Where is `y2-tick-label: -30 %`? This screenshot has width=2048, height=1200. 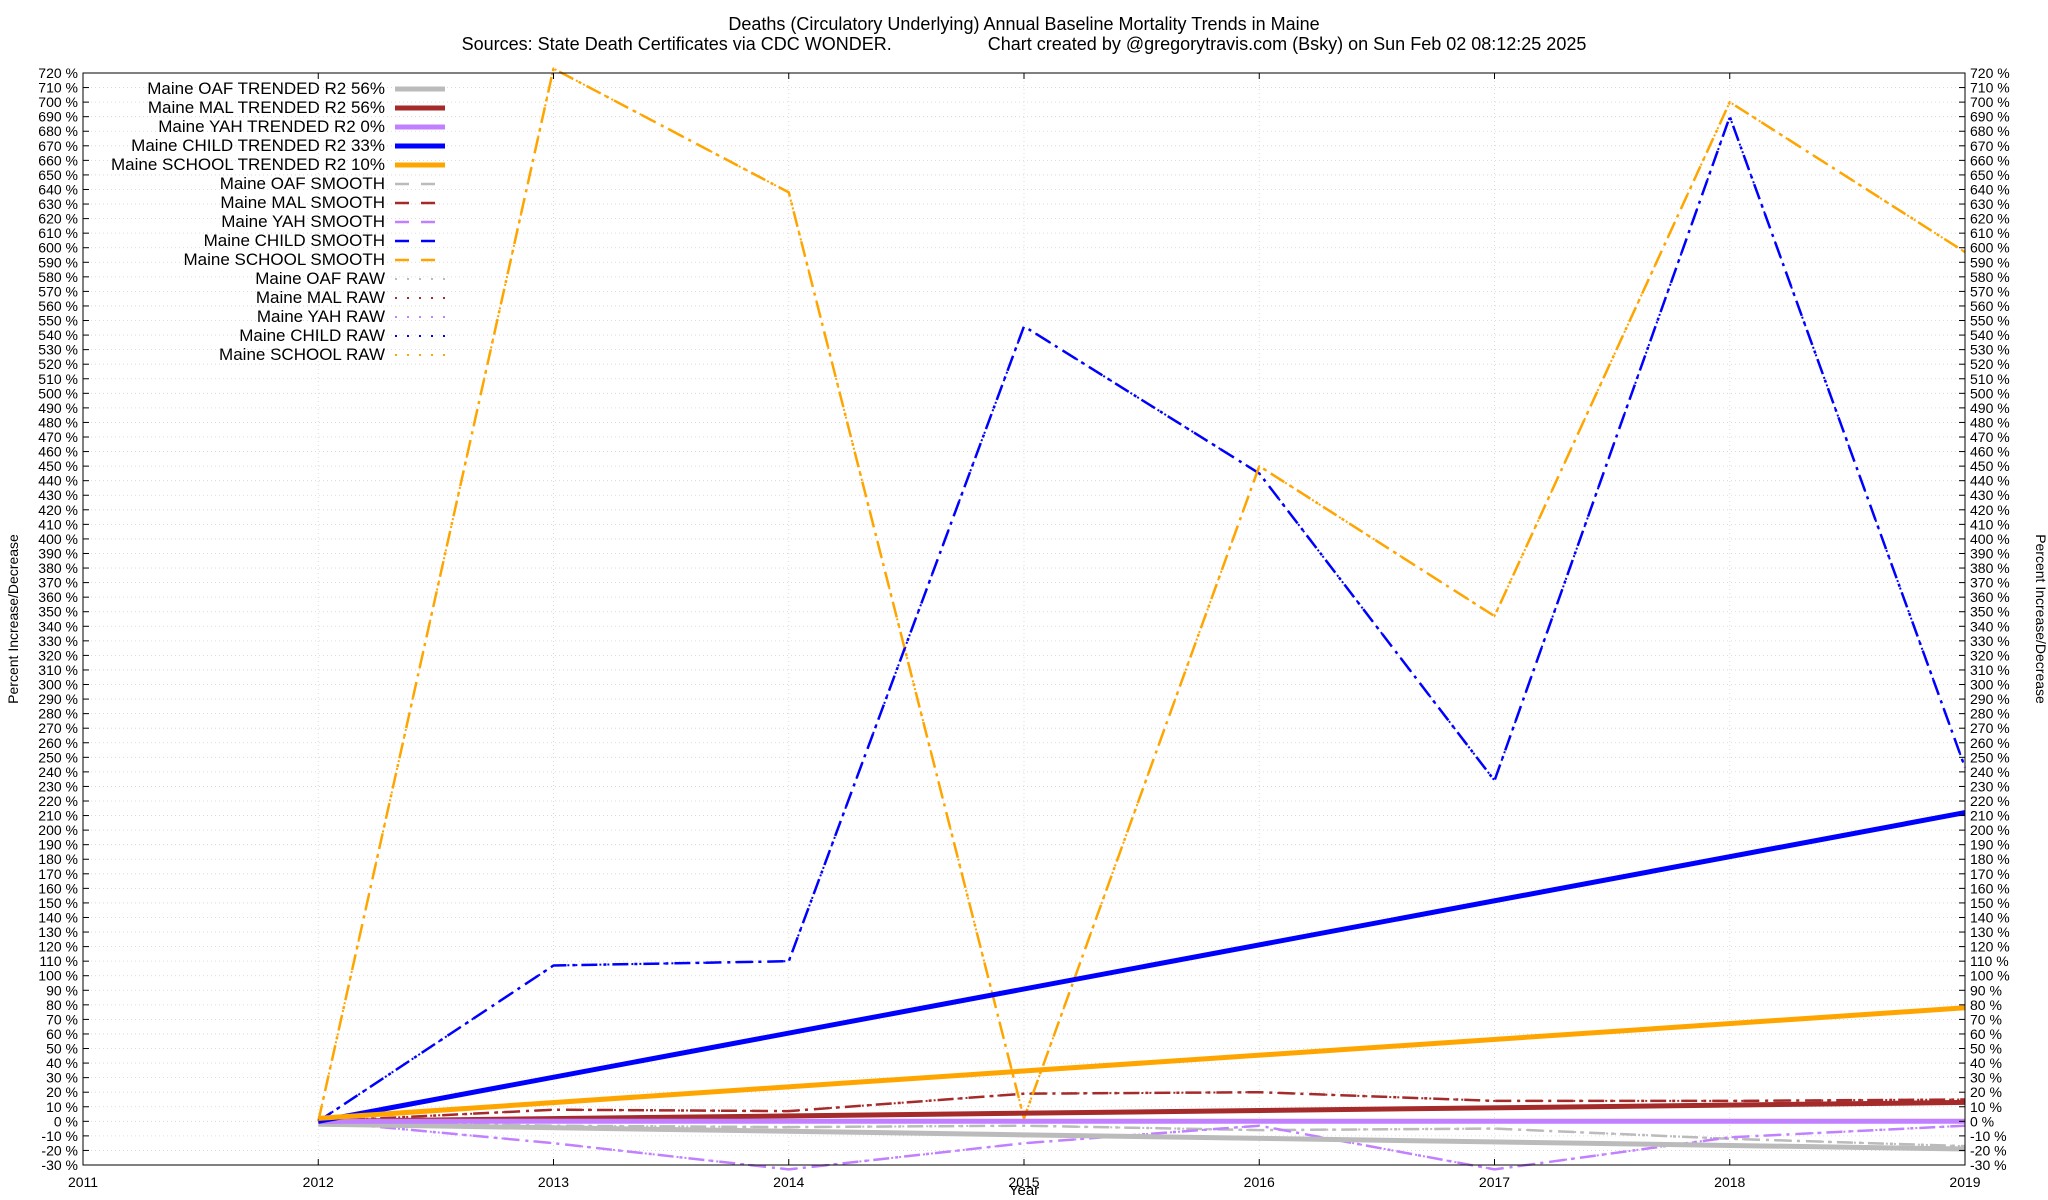
y2-tick-label: -30 % is located at coordinates (1988, 1165).